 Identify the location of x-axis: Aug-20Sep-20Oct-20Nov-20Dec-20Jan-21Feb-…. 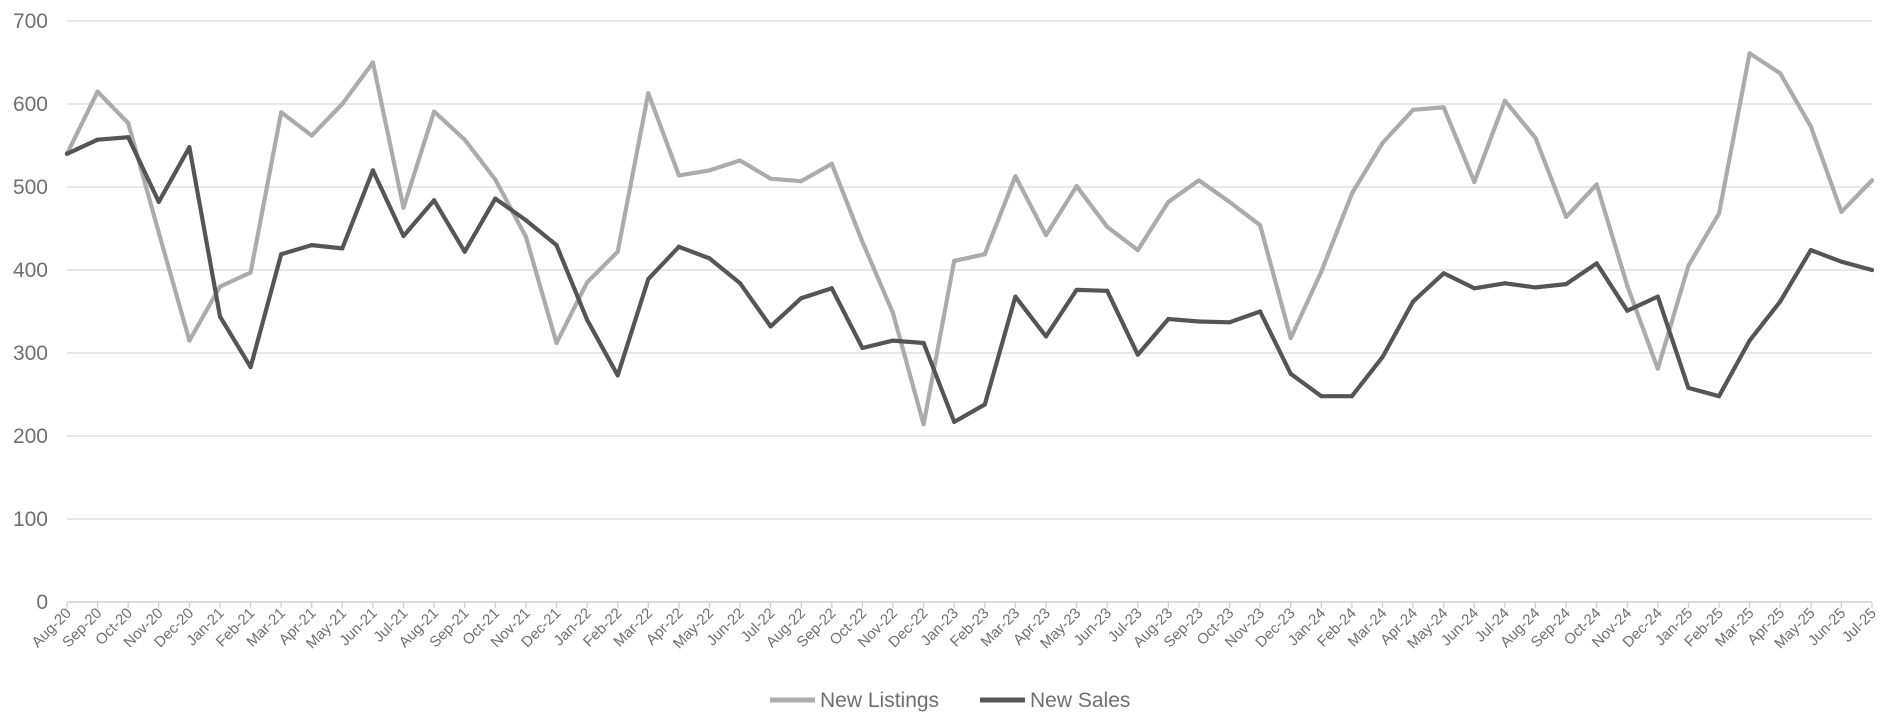
(954, 626).